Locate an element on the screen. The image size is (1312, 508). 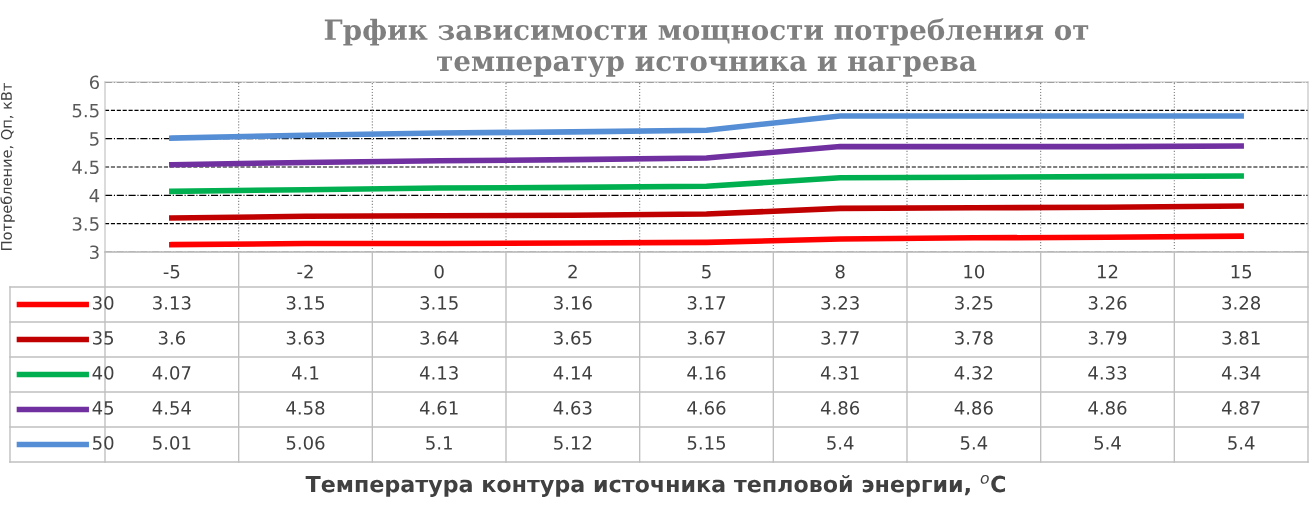
data-label: 3.65 is located at coordinates (573, 338).